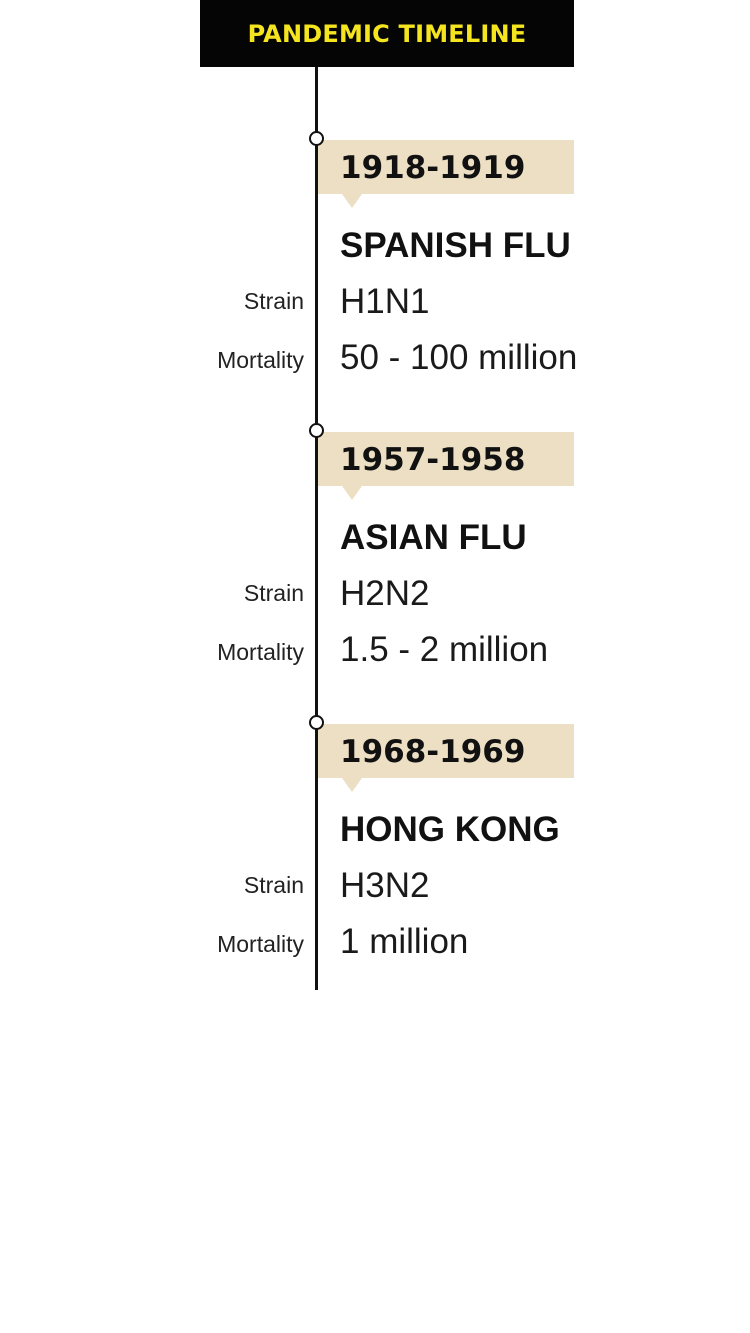 This screenshot has height=1333, width=750. Describe the element at coordinates (385, 593) in the screenshot. I see `strain-value: H2N2` at that location.